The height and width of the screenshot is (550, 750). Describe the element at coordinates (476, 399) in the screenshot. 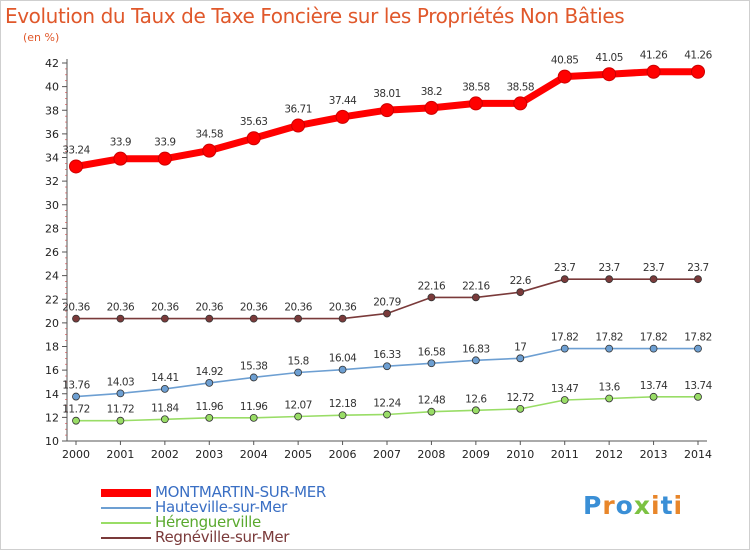

I see `data-label: 12.6` at that location.